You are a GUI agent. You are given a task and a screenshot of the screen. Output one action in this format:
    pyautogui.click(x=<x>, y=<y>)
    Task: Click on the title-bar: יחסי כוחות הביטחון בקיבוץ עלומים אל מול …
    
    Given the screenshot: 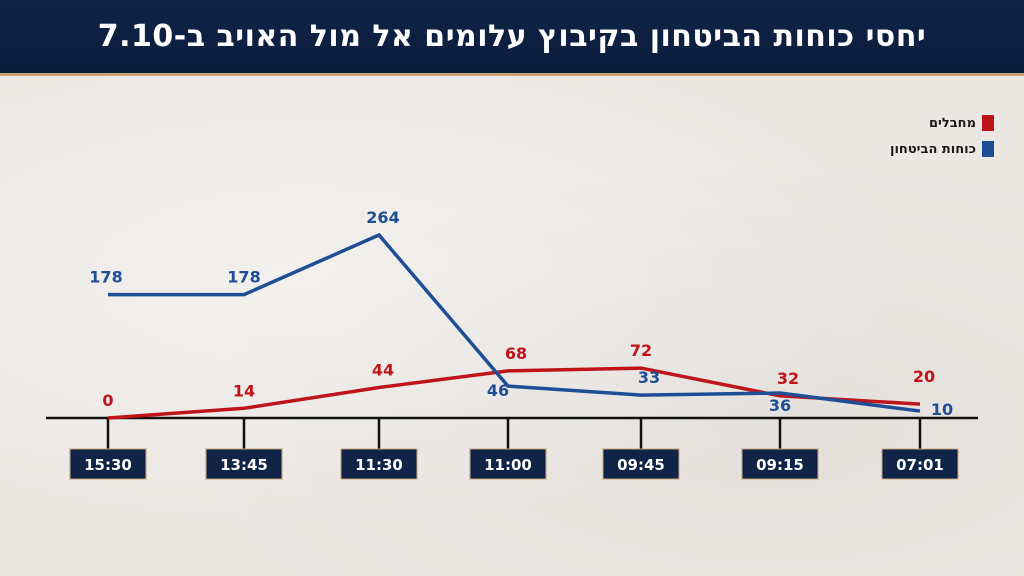 What is the action you would take?
    pyautogui.click(x=512, y=38)
    